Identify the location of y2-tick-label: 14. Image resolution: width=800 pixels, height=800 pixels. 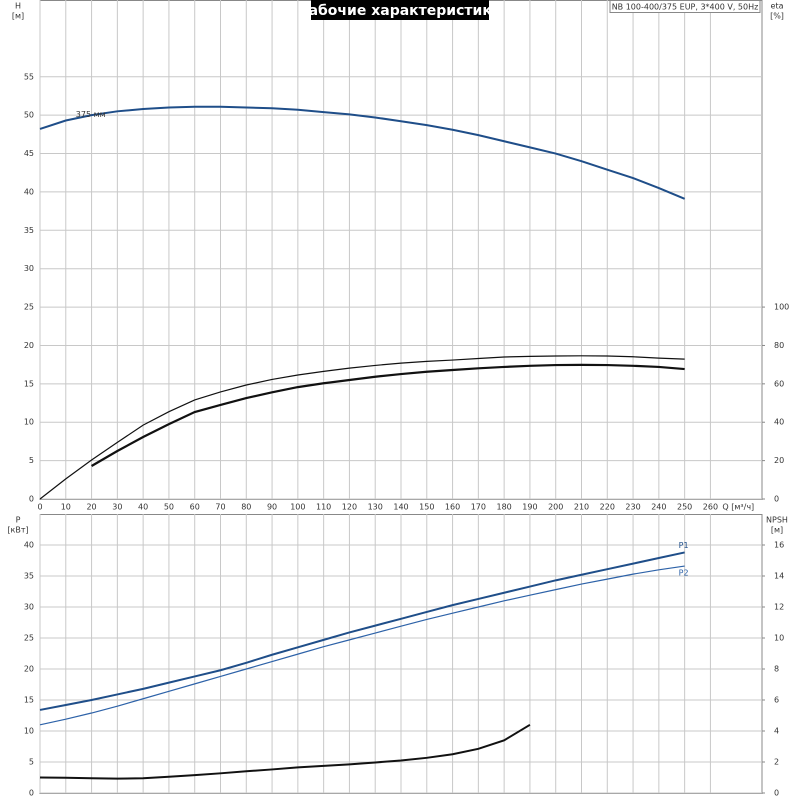
(779, 576).